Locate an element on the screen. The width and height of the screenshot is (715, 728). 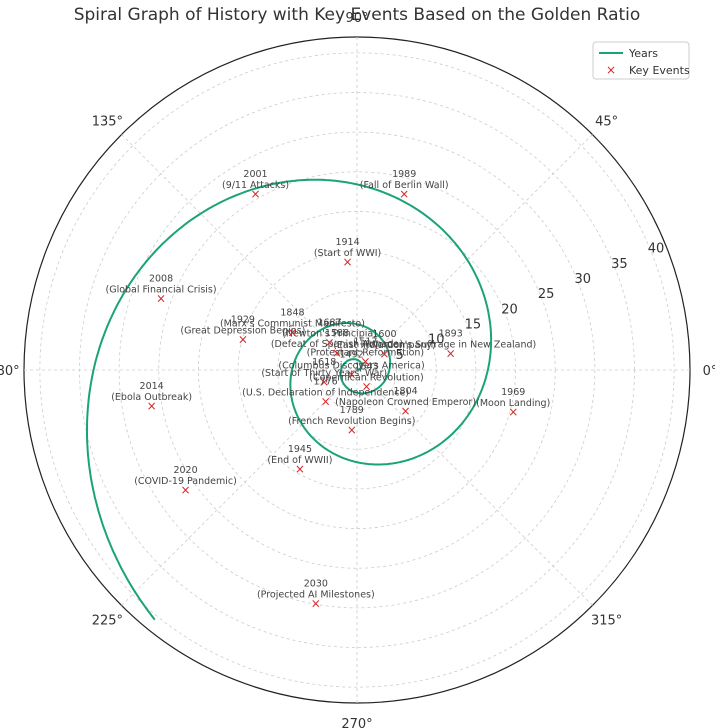
radial-tick-label: 10 is located at coordinates (436, 340).